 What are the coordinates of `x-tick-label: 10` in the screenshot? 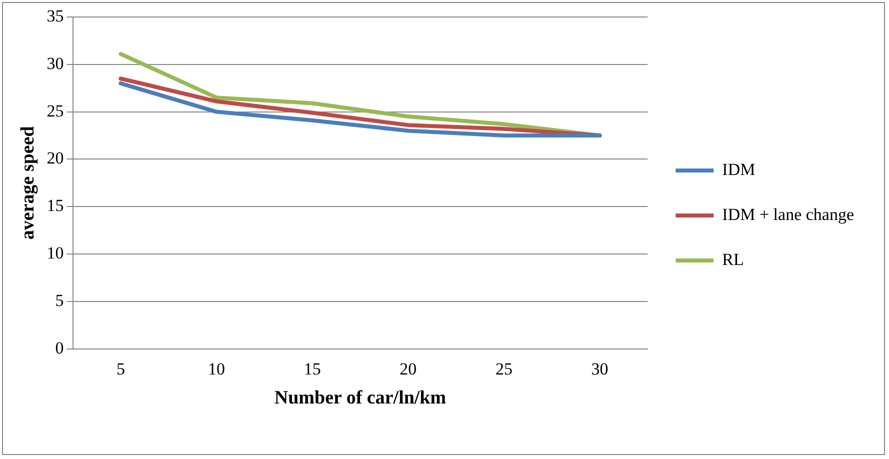 It's located at (217, 368).